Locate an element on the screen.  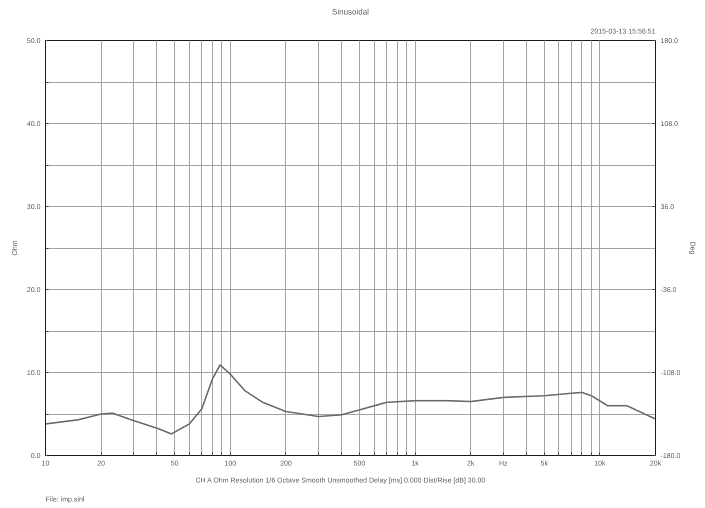
chart-title: Sinusoidal is located at coordinates (351, 12).